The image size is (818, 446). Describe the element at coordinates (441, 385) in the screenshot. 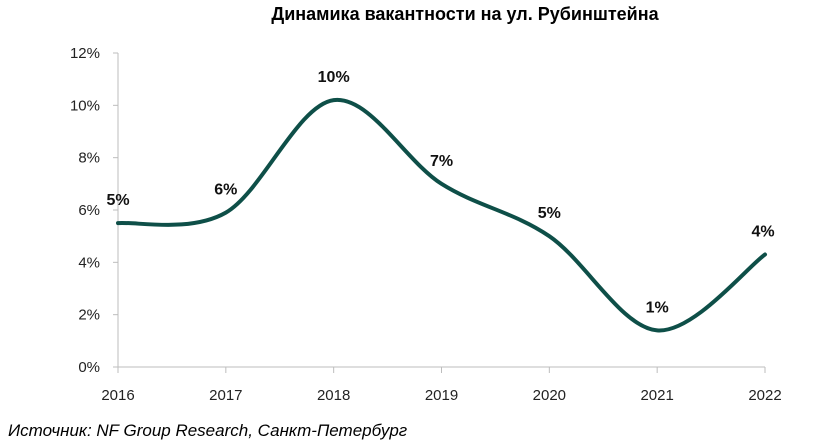

I see `x-axis: 2016 2017 2018 2019 2020 2021 2022` at that location.